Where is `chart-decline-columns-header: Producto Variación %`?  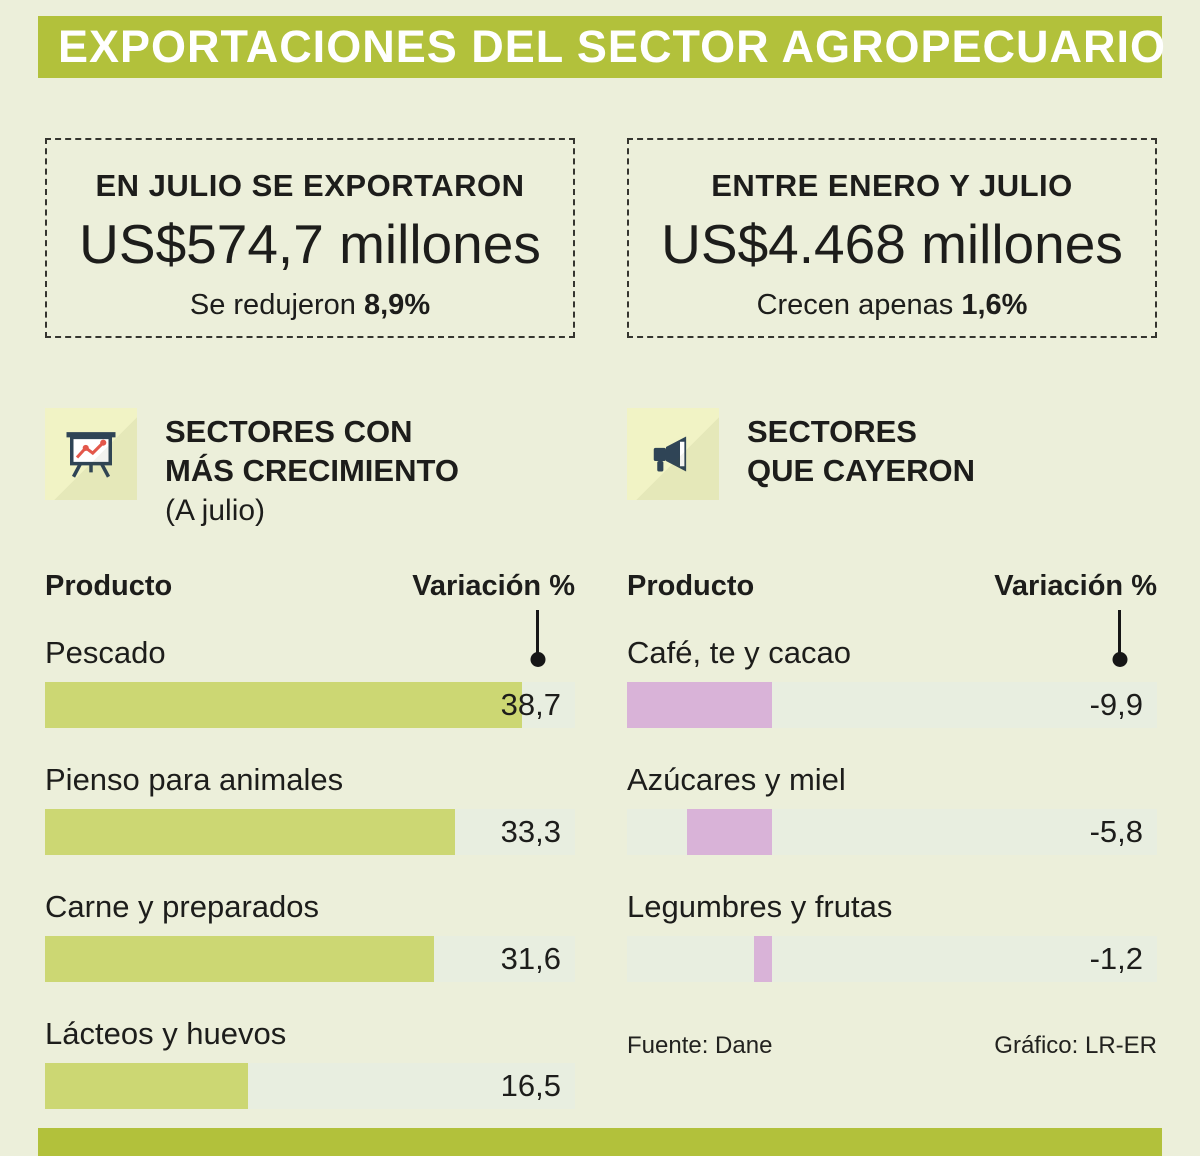
chart-decline-columns-header: Producto Variación % is located at coordinates (892, 615).